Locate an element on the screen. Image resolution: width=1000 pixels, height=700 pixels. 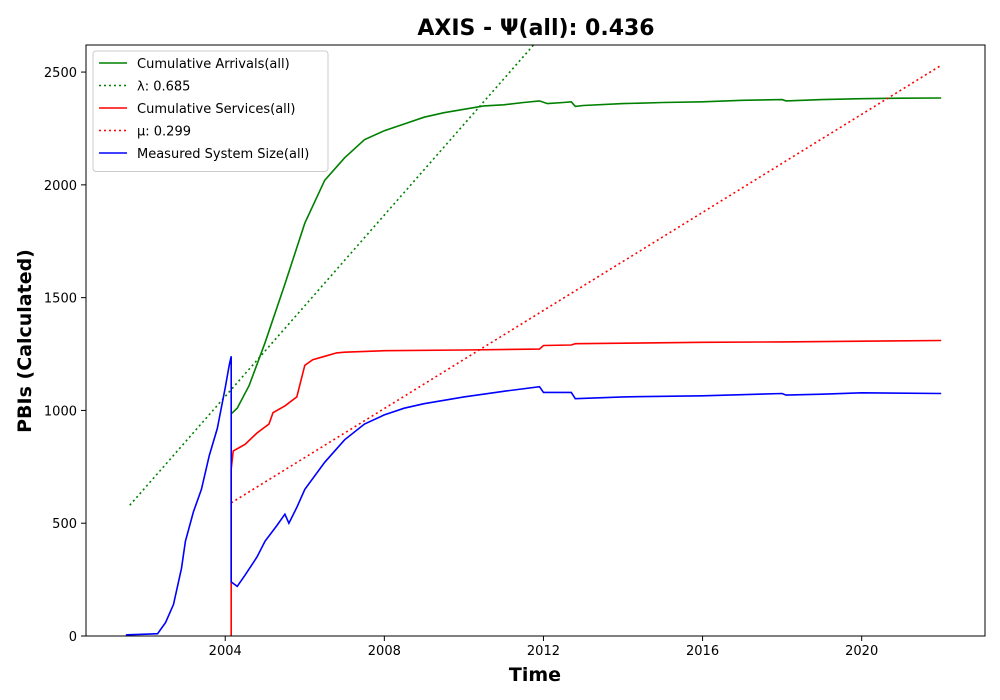
y-axis-label: PBIs (Calculated) is located at coordinates (25, 341).